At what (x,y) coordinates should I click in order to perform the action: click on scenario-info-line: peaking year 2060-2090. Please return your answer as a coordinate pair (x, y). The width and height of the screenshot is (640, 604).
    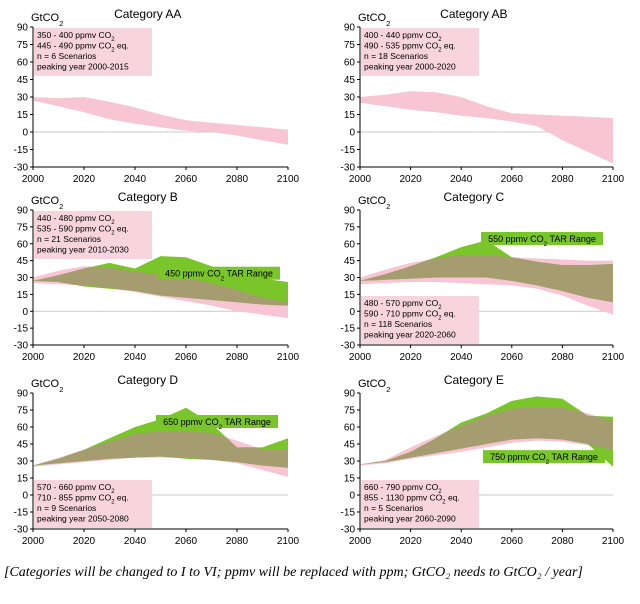
    Looking at the image, I should click on (410, 519).